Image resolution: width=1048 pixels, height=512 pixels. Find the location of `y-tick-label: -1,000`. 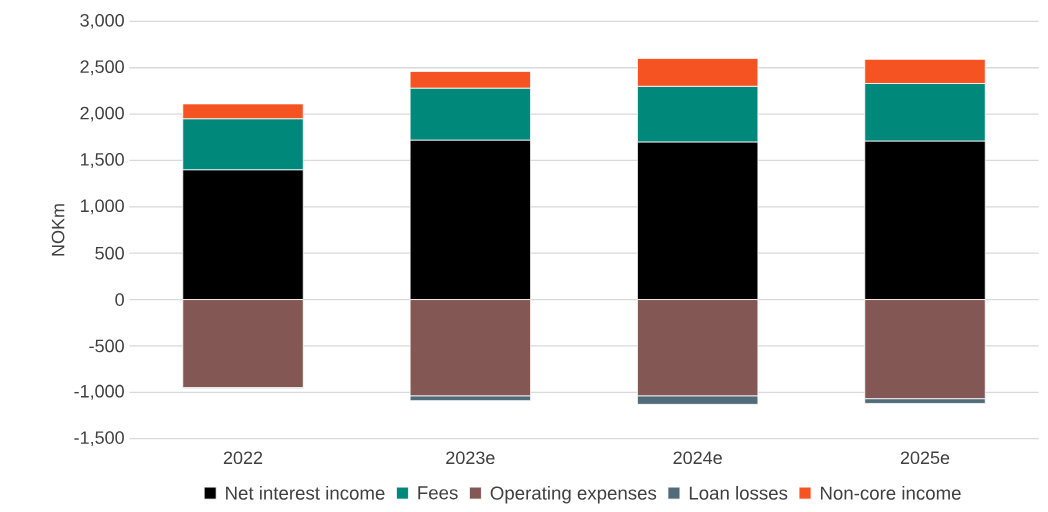

y-tick-label: -1,000 is located at coordinates (99, 392).